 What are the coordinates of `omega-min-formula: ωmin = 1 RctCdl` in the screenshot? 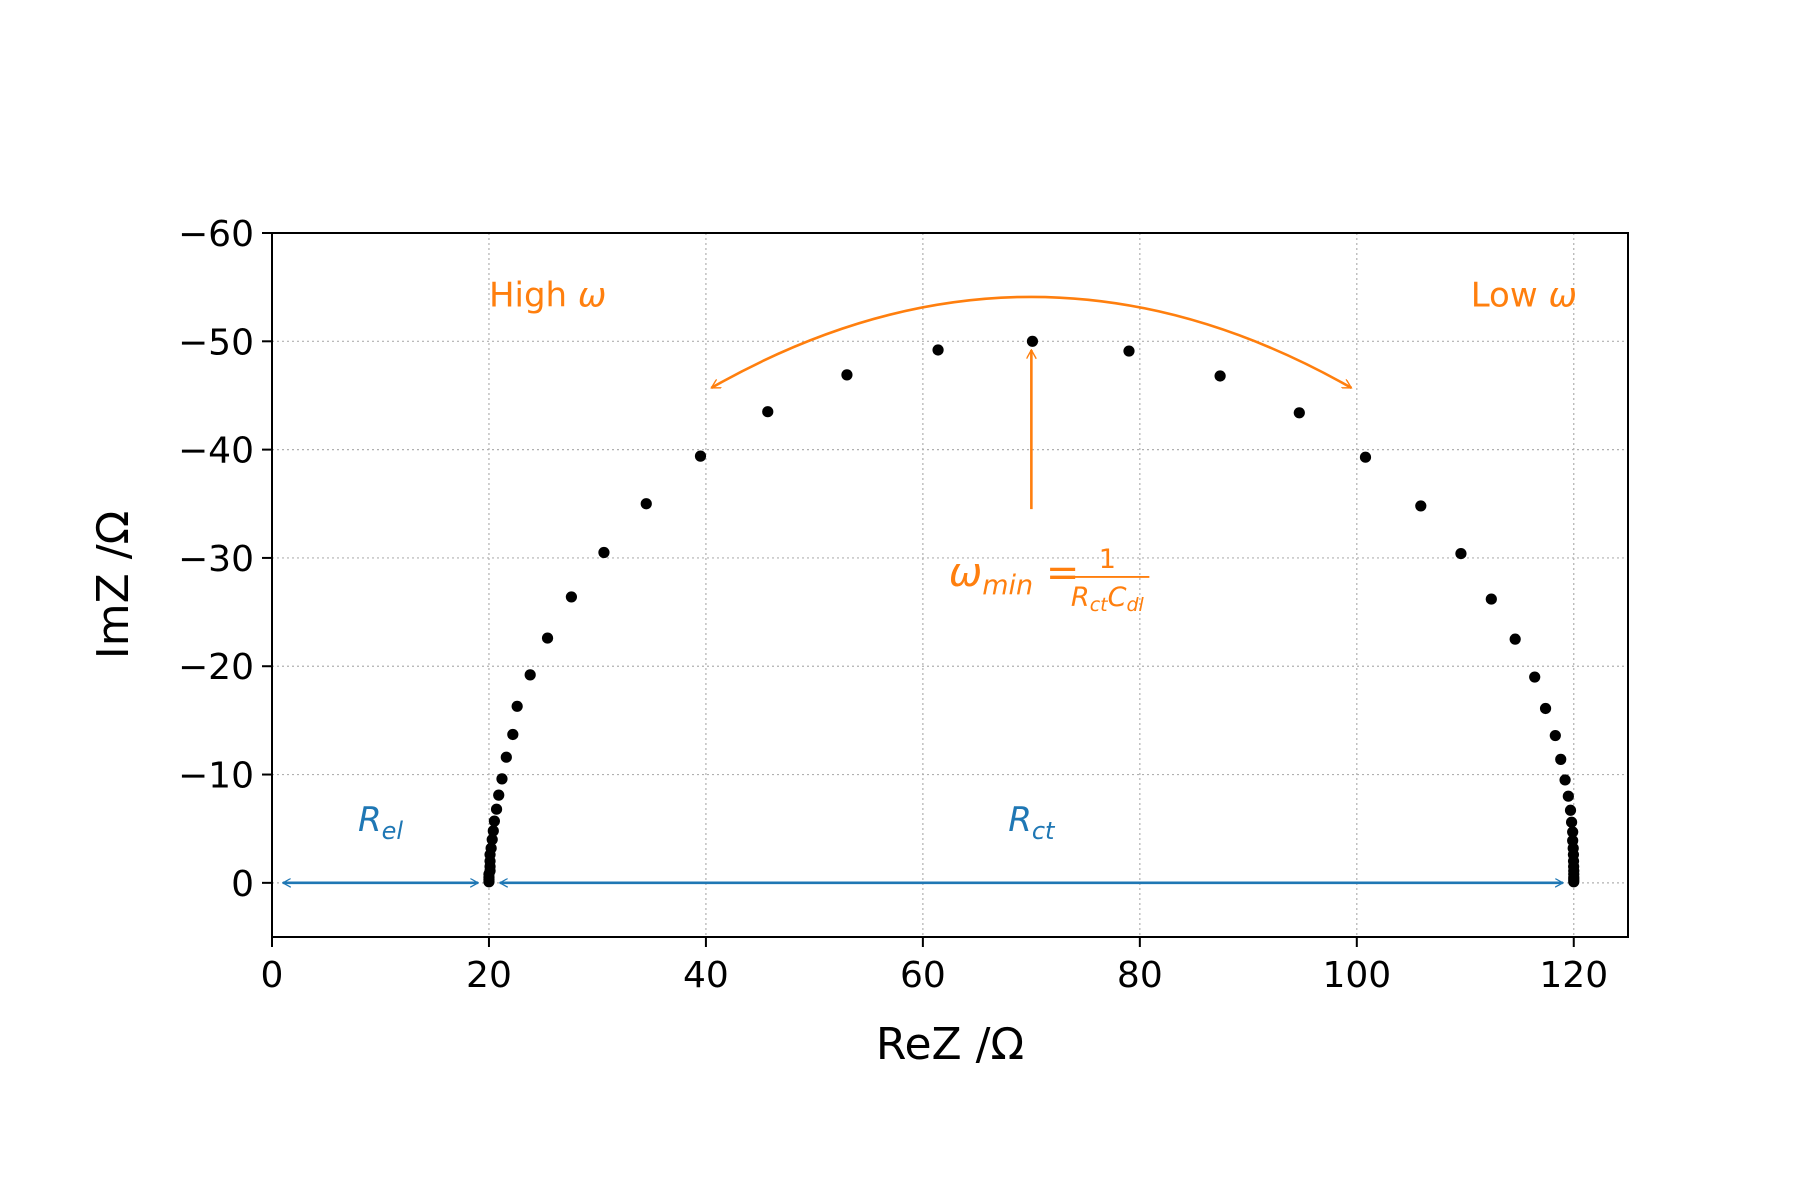 It's located at (1049, 580).